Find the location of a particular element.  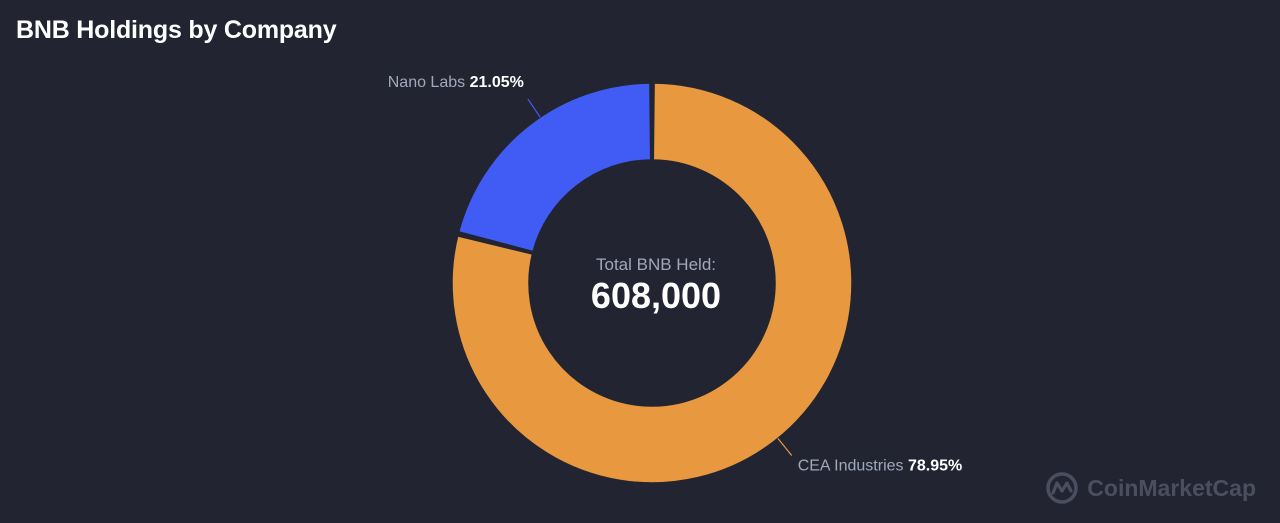

slice-label: Nano Labs 21.05% is located at coordinates (456, 82).